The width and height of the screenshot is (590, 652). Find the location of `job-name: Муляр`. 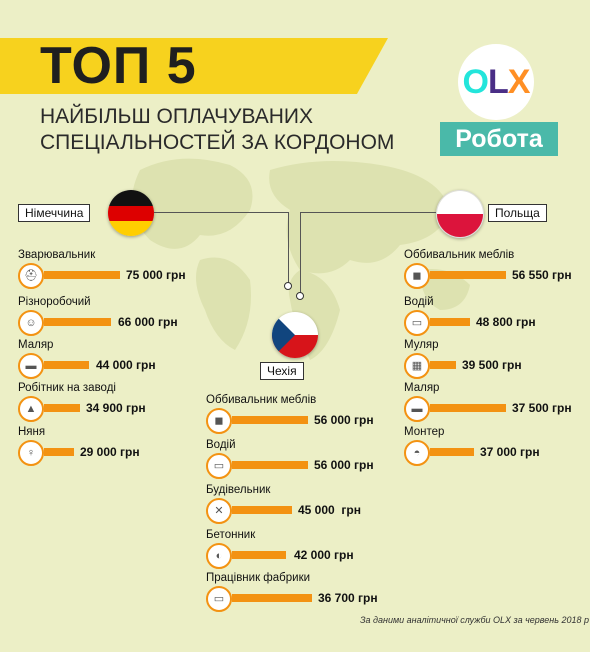

job-name: Муляр is located at coordinates (421, 345).